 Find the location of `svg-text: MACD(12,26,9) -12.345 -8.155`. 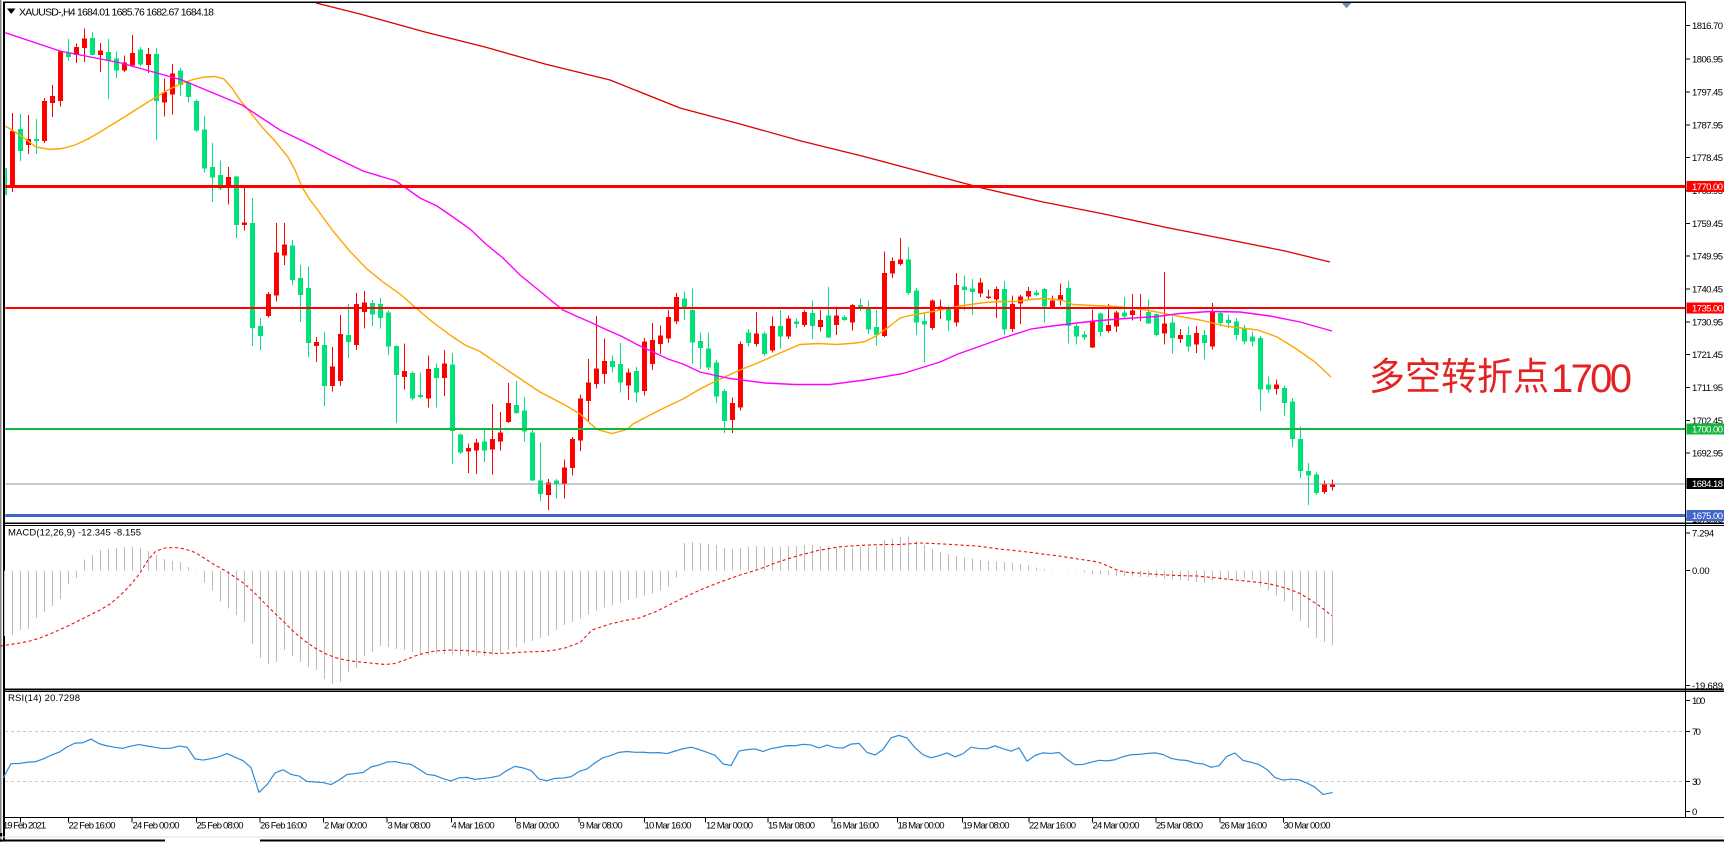

svg-text: MACD(12,26,9) -12.345 -8.155 is located at coordinates (74, 533).